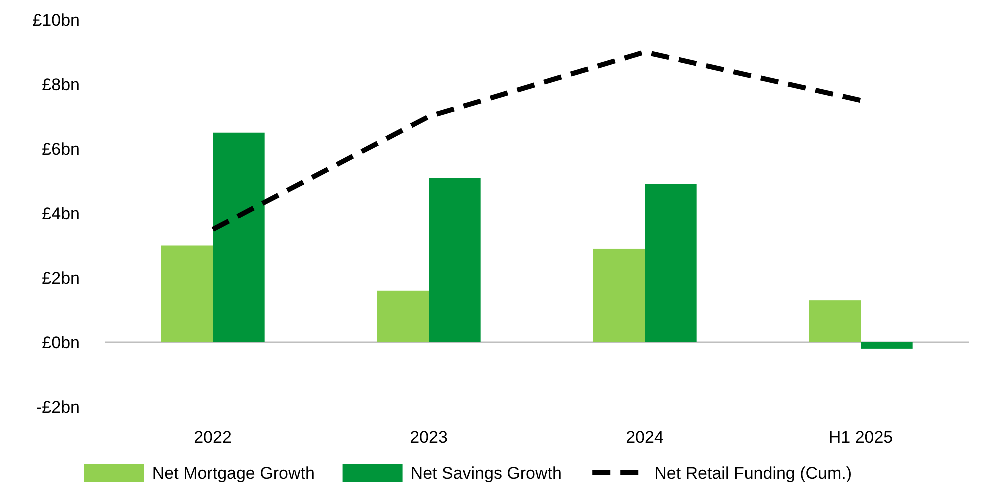 This screenshot has width=987, height=495. What do you see at coordinates (61, 214) in the screenshot?
I see `y-tick-label: £4bn` at bounding box center [61, 214].